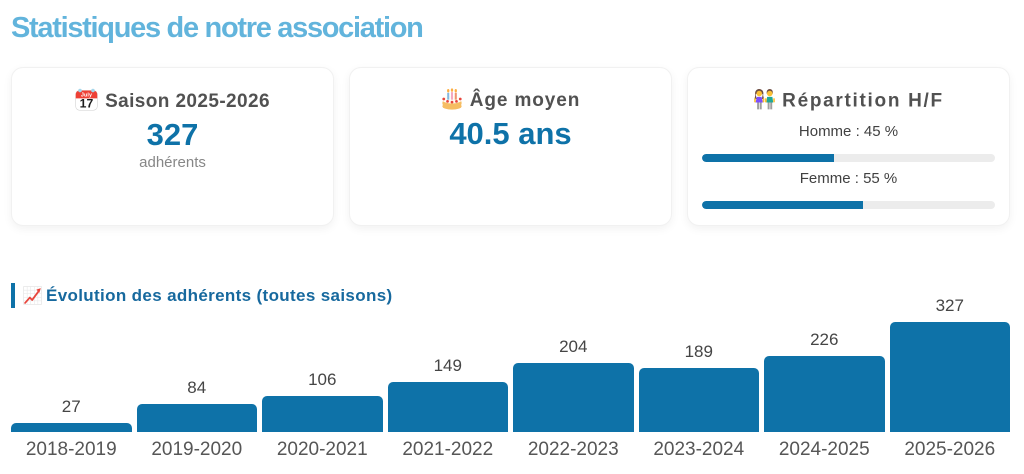 This screenshot has width=1024, height=474. I want to click on svg-text: July, so click(86, 96).